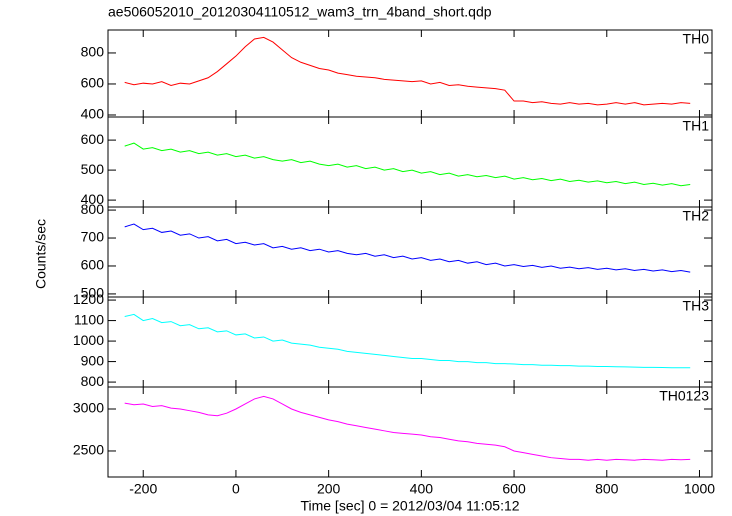 The width and height of the screenshot is (732, 516). I want to click on panel-label: TH0, so click(696, 39).